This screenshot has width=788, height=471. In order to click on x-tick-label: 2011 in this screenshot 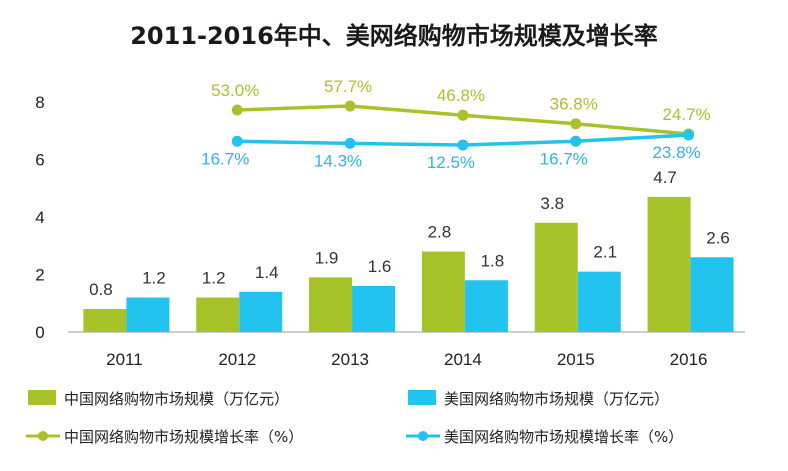, I will do `click(124, 359)`.